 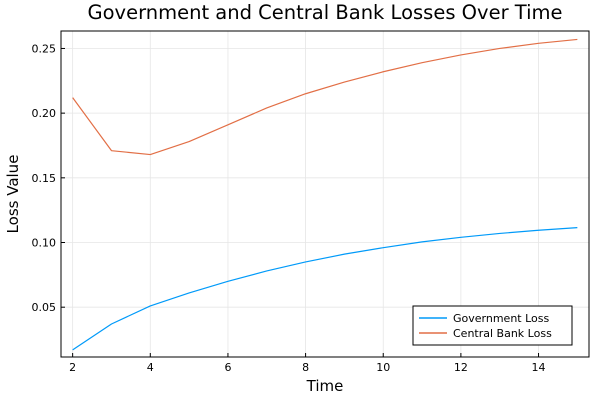 I want to click on legend-box, so click(x=492, y=325).